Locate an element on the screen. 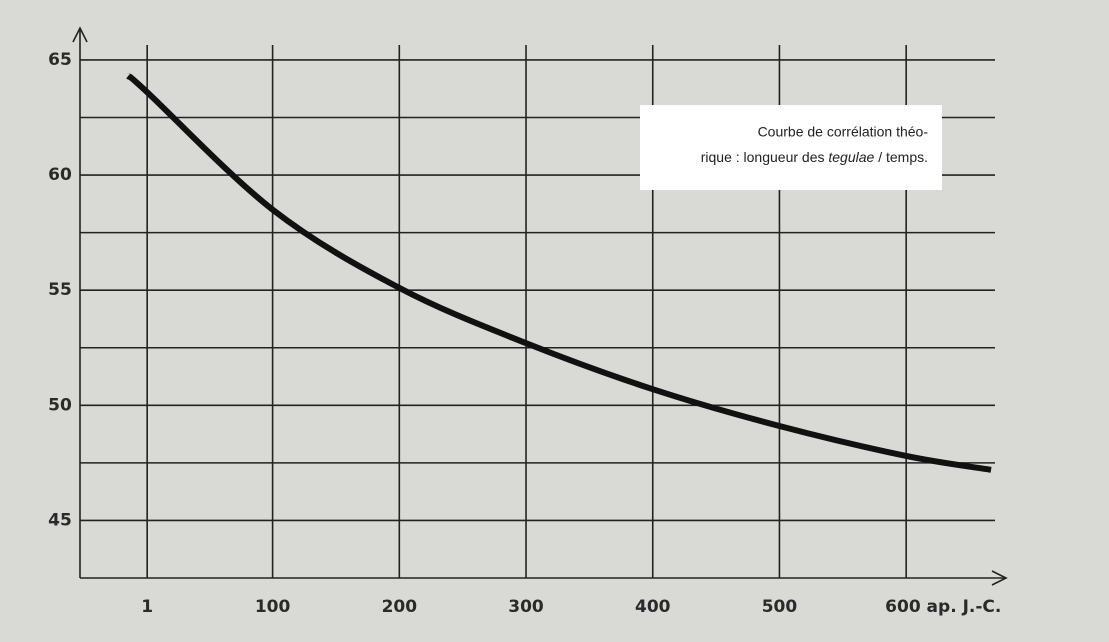 This screenshot has height=642, width=1109. x-tick-label: 1 is located at coordinates (147, 607).